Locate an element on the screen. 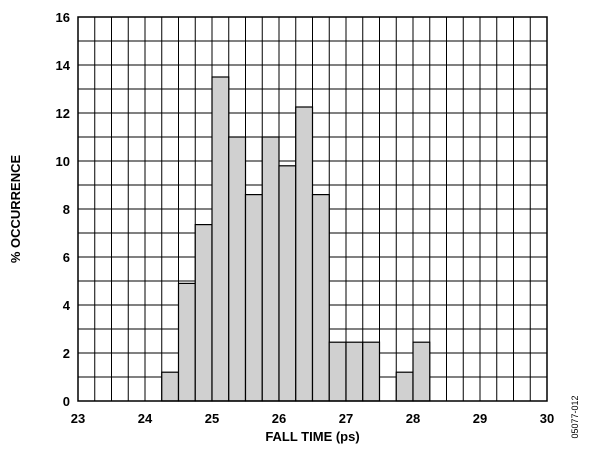 The image size is (594, 449). y-tick-label: 12 is located at coordinates (63, 113).